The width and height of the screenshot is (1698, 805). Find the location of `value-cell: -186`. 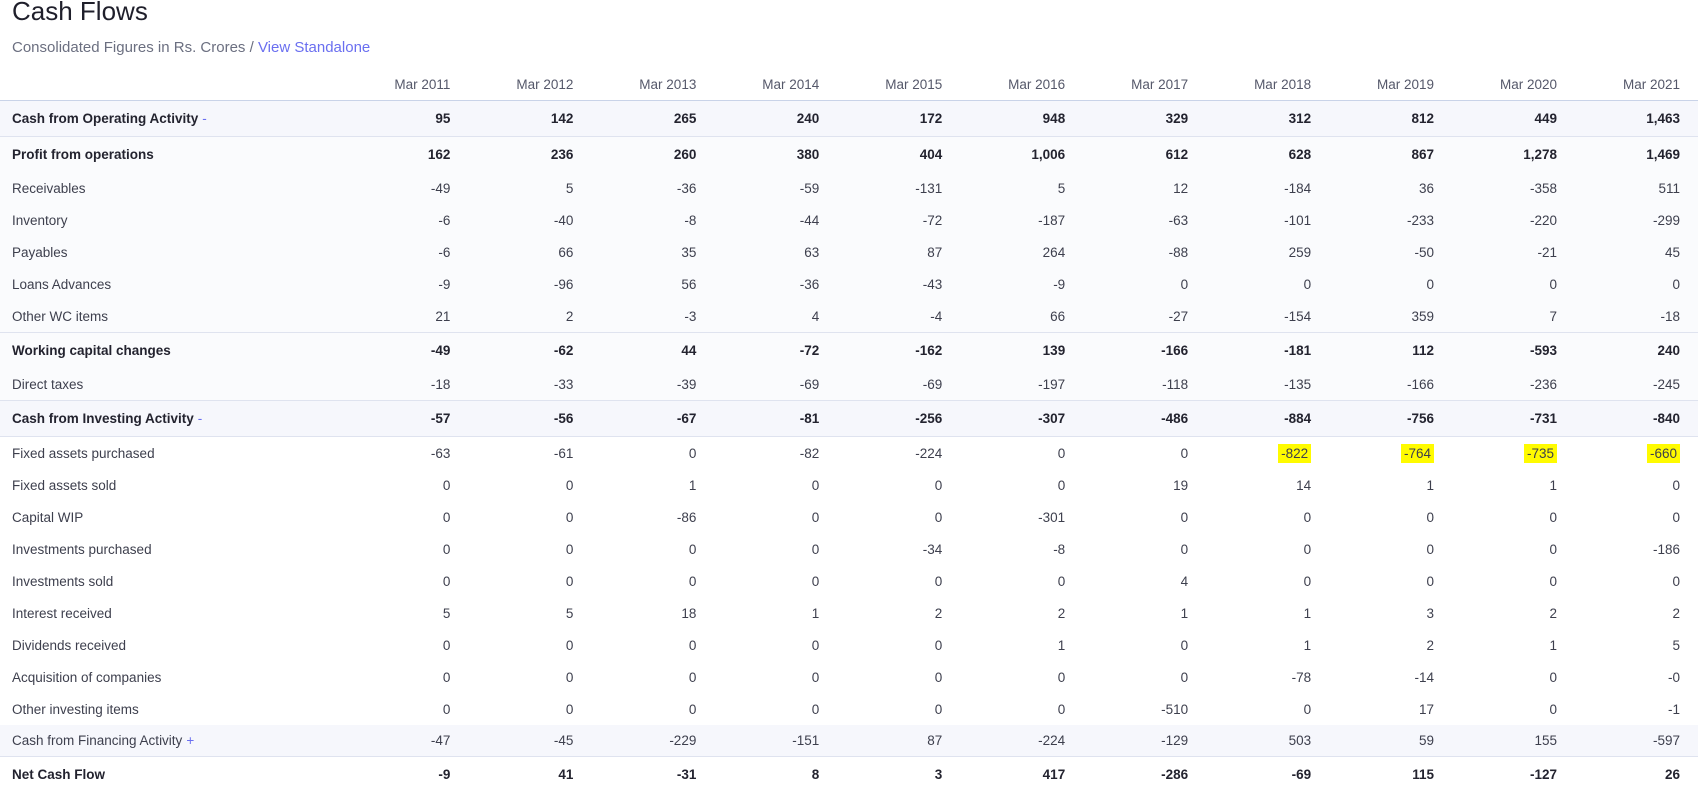

value-cell: -186 is located at coordinates (1636, 549).